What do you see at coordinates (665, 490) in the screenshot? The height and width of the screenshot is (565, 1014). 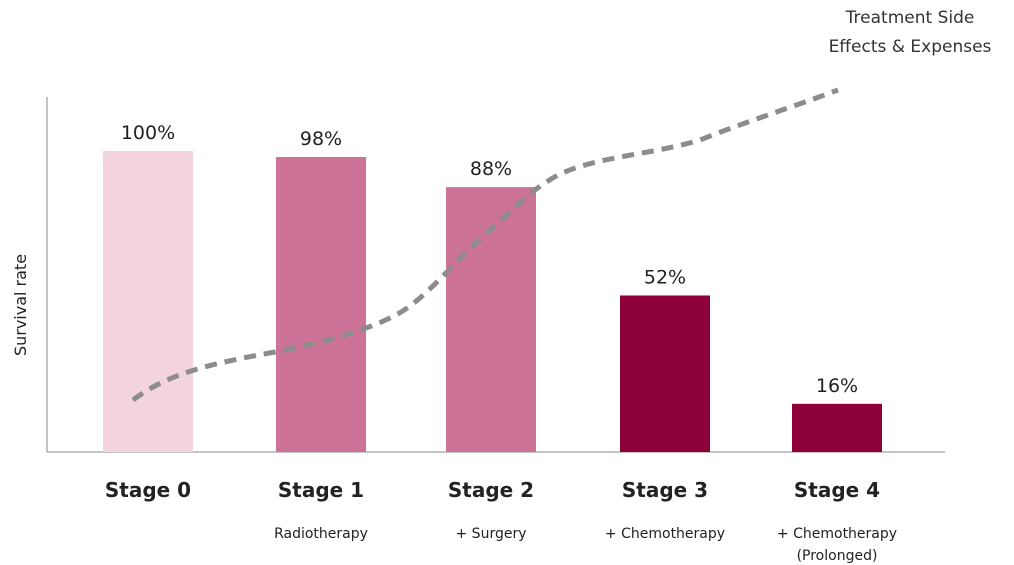 I see `category-label-stage-3: Stage 3` at bounding box center [665, 490].